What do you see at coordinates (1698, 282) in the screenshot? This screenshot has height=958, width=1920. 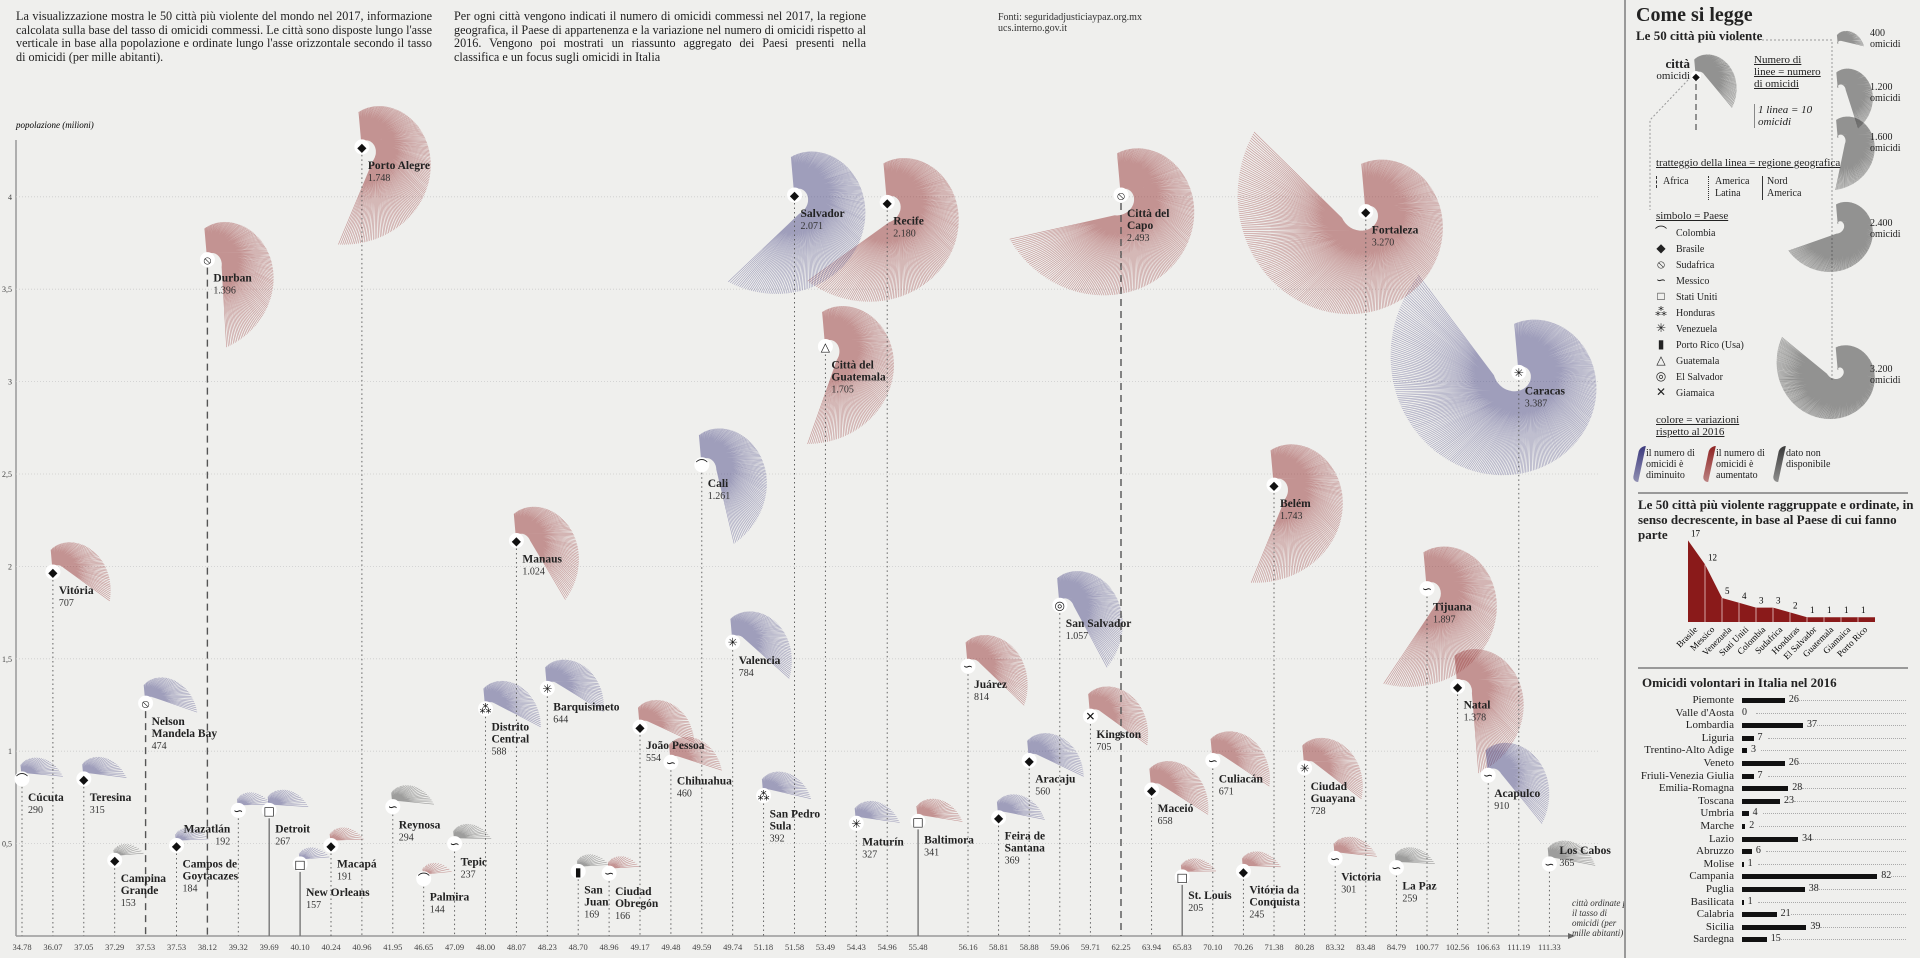 I see `country-symbol-row: ∽ Messico` at bounding box center [1698, 282].